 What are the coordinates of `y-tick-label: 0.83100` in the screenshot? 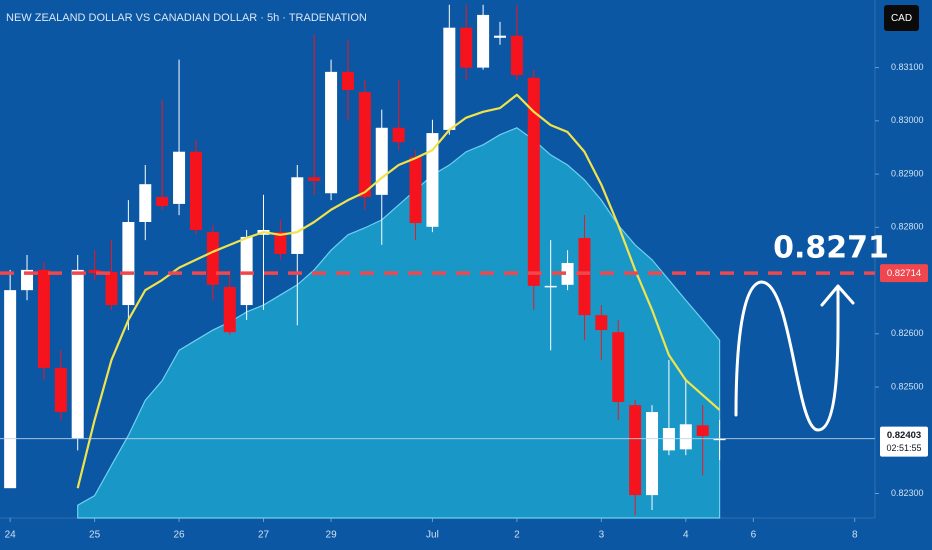 It's located at (907, 67).